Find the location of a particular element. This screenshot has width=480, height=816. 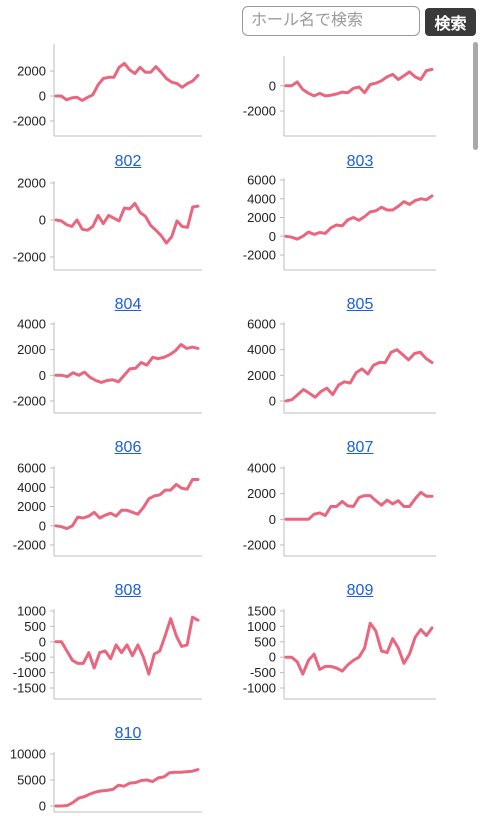

chart-title-link: 809 is located at coordinates (360, 590).